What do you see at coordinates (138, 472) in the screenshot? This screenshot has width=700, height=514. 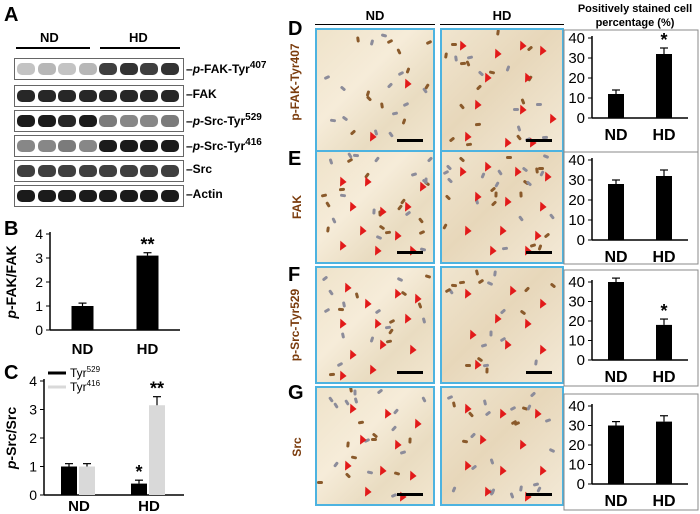 I see `significance-marker: *` at bounding box center [138, 472].